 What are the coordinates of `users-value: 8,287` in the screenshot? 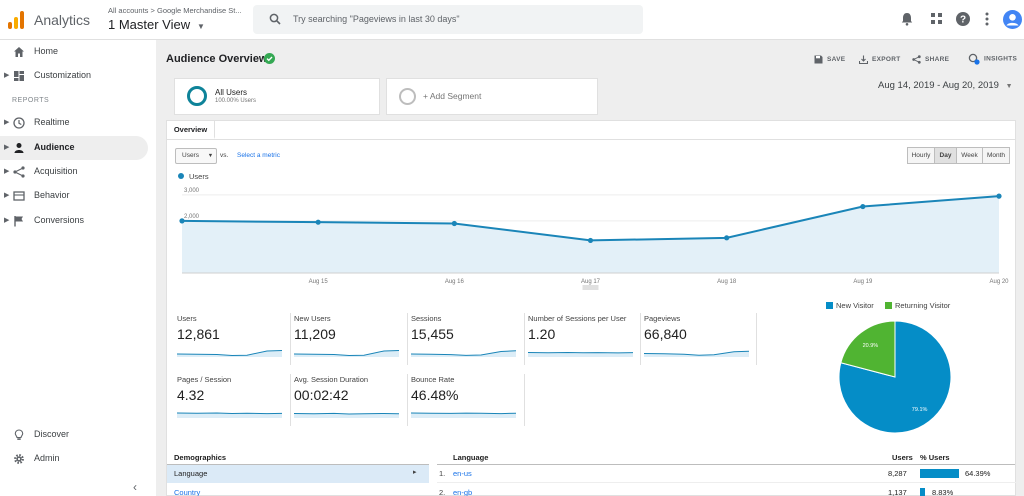 It's located at (897, 473).